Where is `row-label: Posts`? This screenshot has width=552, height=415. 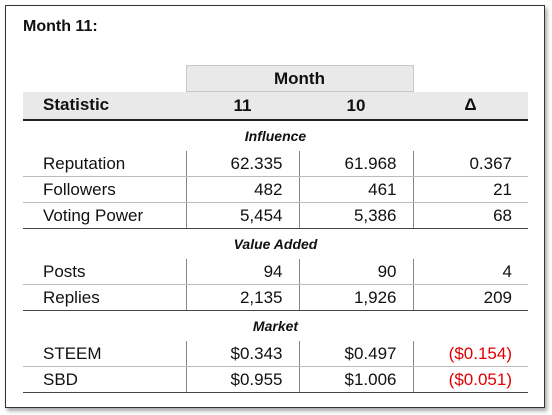 row-label: Posts is located at coordinates (104, 272).